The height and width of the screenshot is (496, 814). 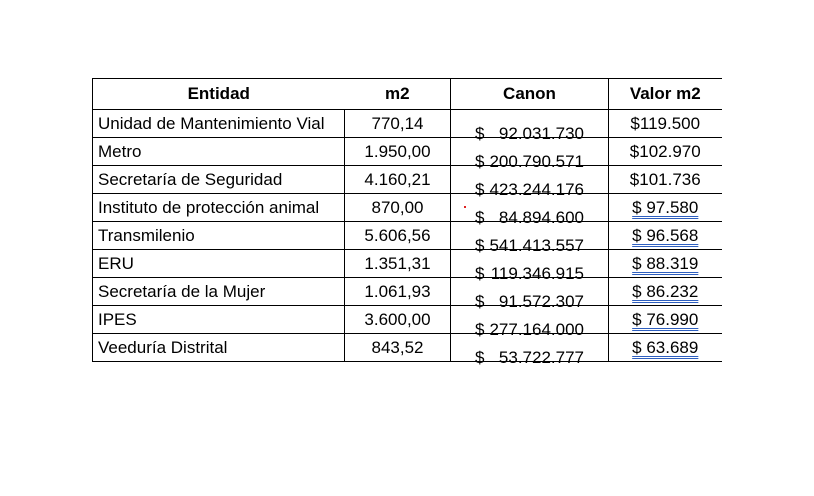 I want to click on valor-m2-text: $ 97.580, so click(x=665, y=207).